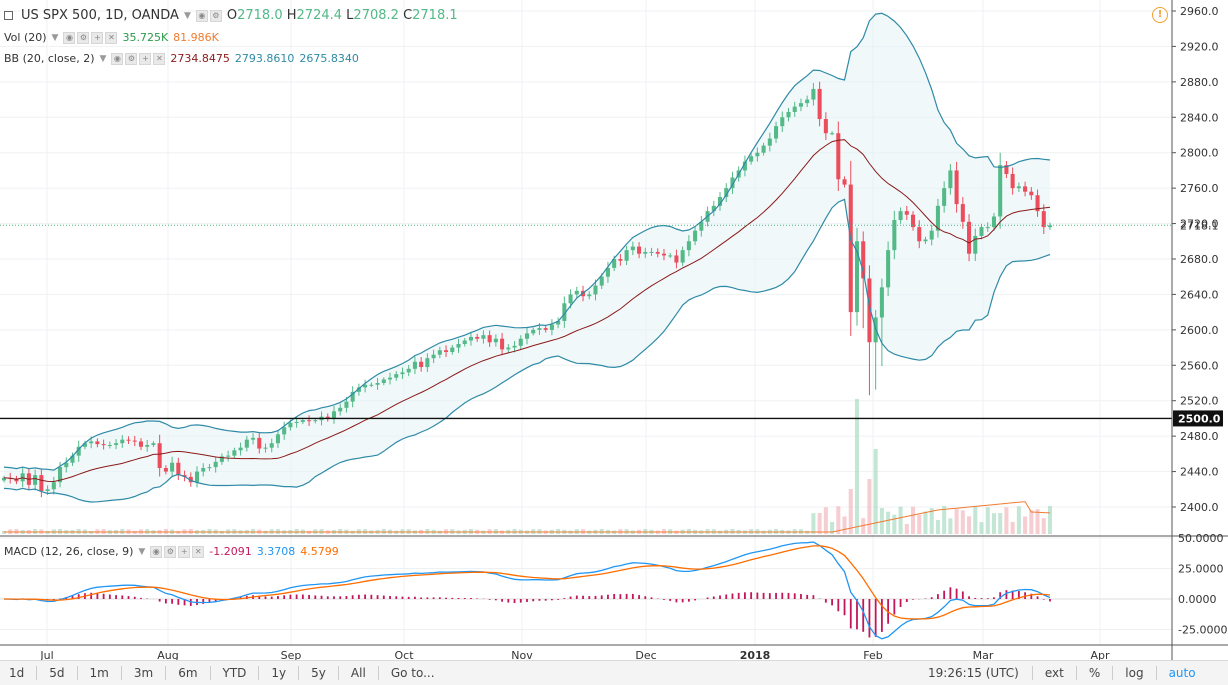 The height and width of the screenshot is (685, 1228). Describe the element at coordinates (1182, 673) in the screenshot. I see `auto-button: auto` at that location.